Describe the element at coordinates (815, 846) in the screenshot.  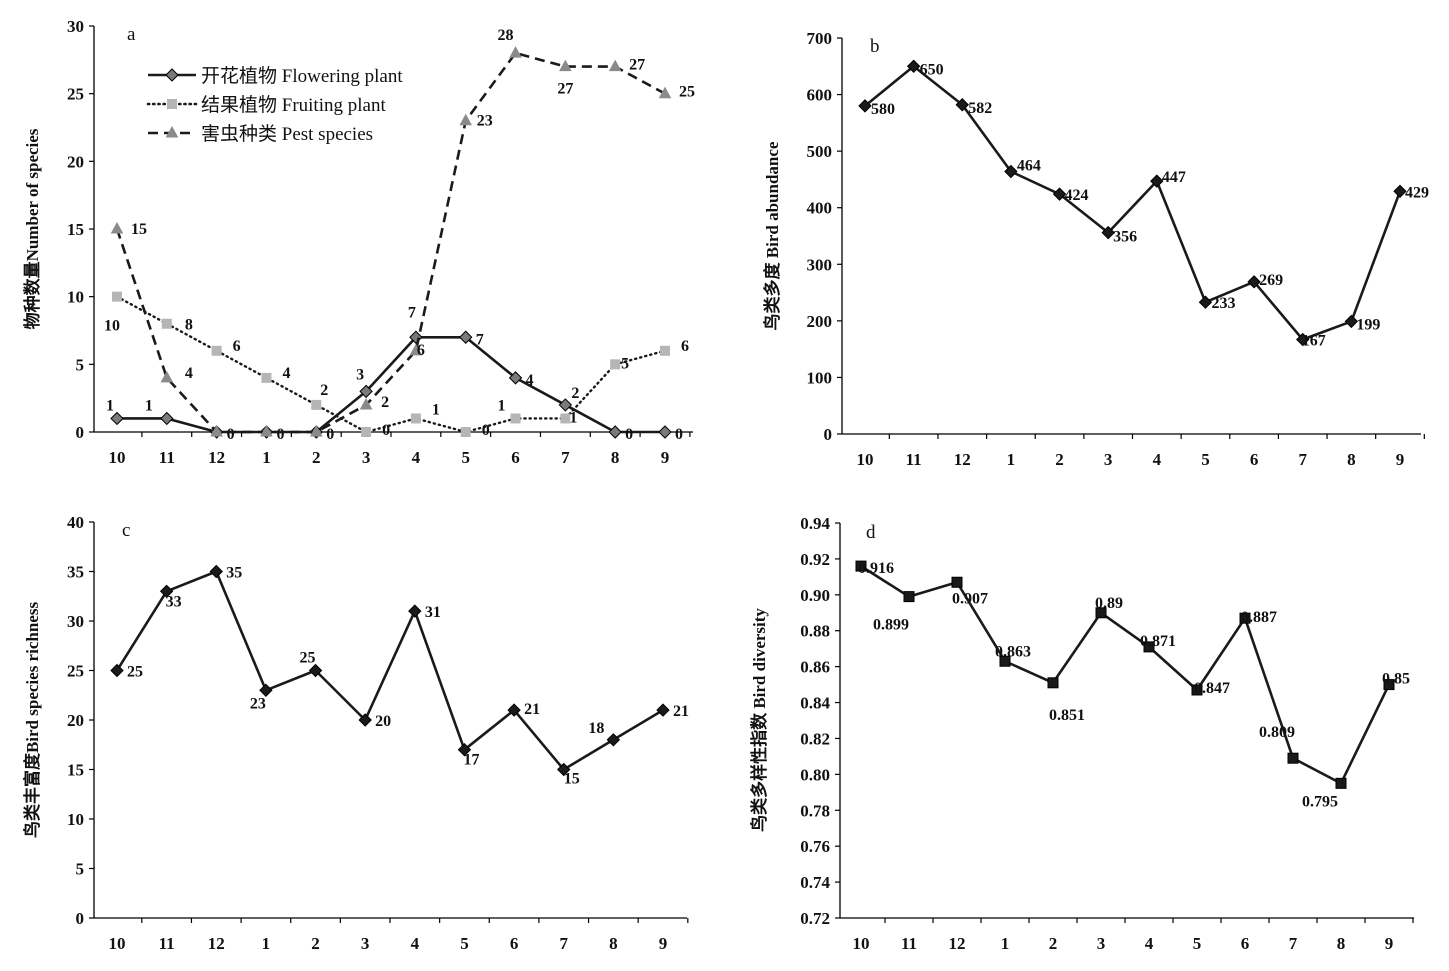
I see `y-tick-label: 0.76` at that location.